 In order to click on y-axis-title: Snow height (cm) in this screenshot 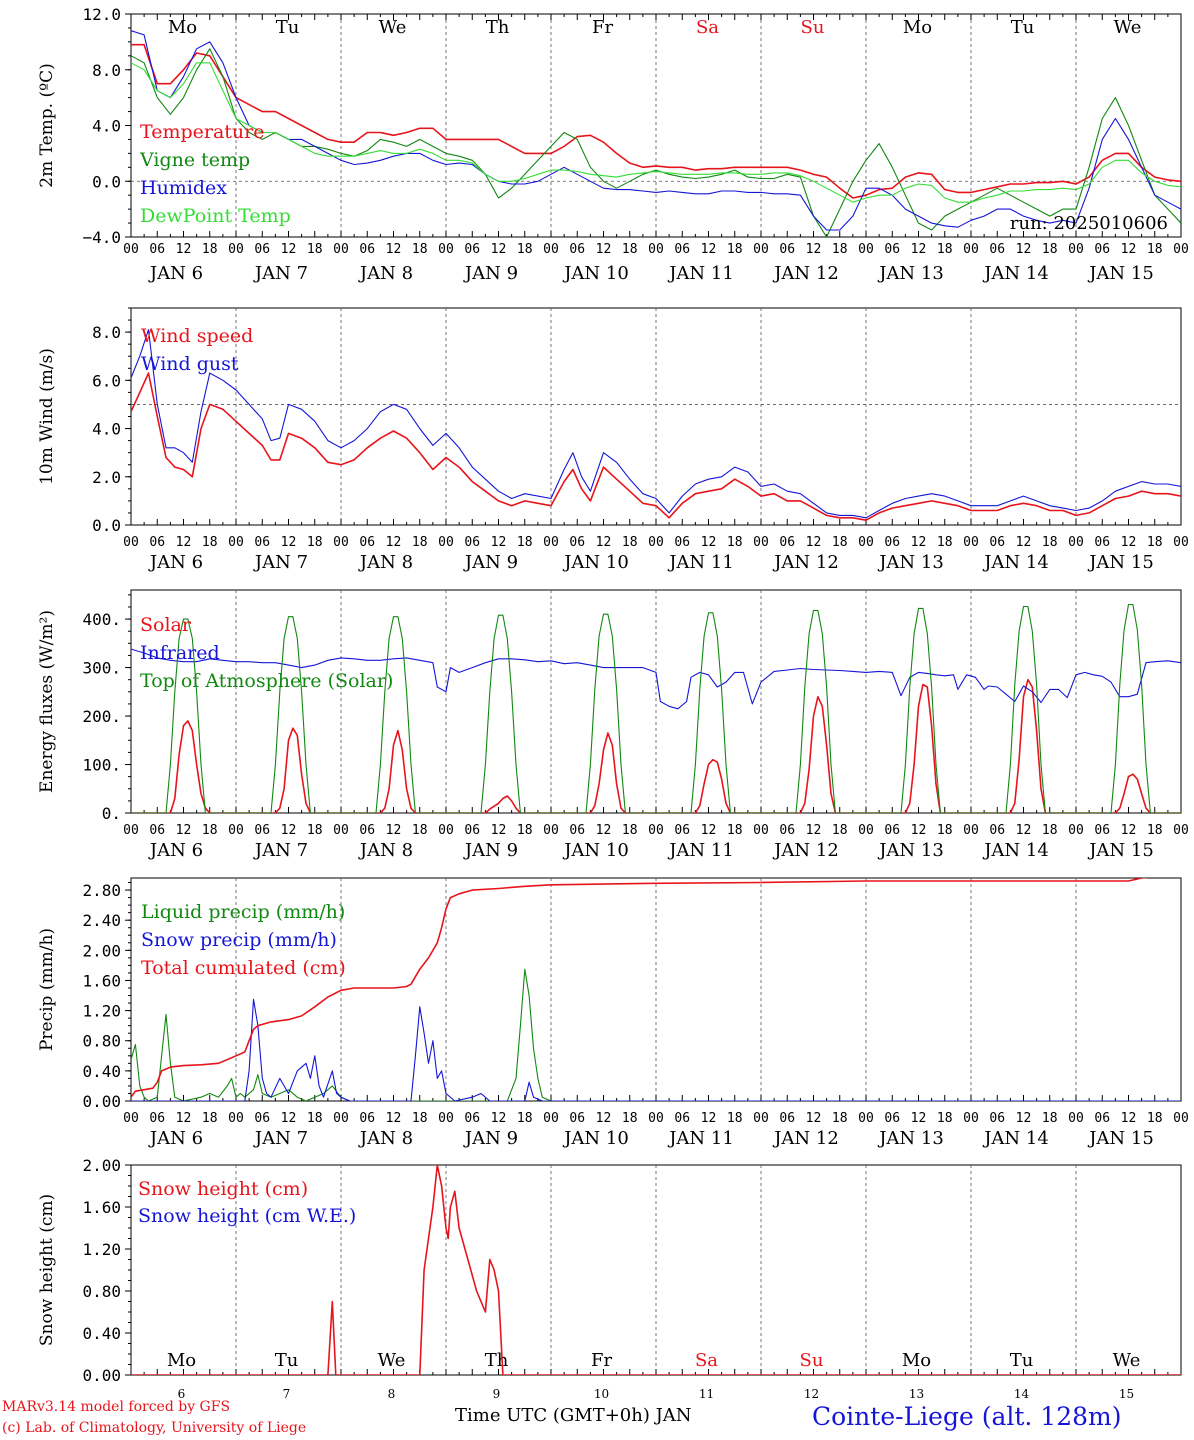, I will do `click(47, 1270)`.